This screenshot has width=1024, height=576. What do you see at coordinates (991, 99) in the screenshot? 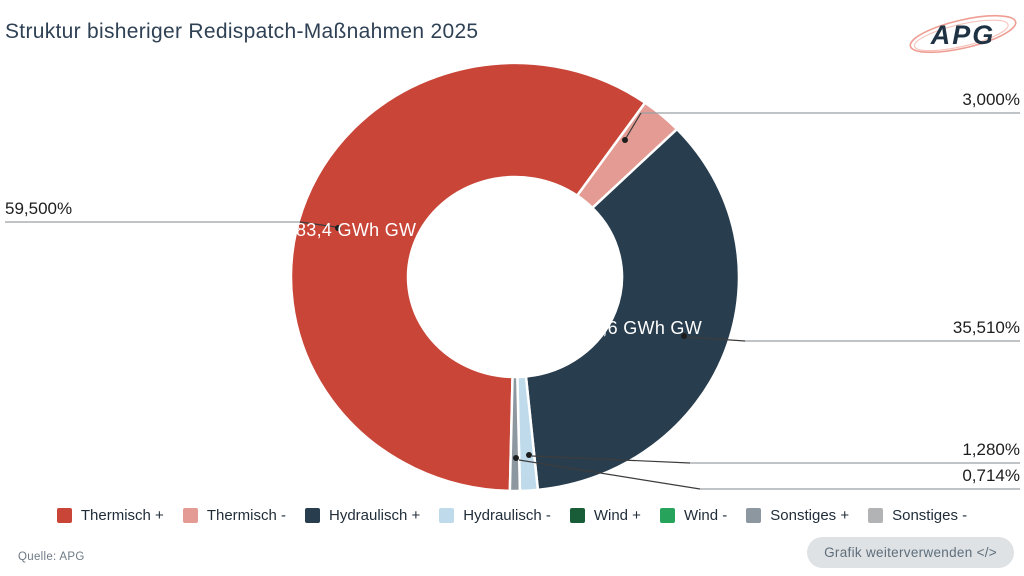
I see `percent-label-thermisch-minus: 3,000%` at bounding box center [991, 99].